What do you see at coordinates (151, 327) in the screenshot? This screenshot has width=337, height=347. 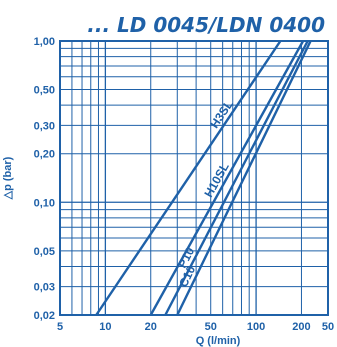 I see `x-tick-label: 20` at bounding box center [151, 327].